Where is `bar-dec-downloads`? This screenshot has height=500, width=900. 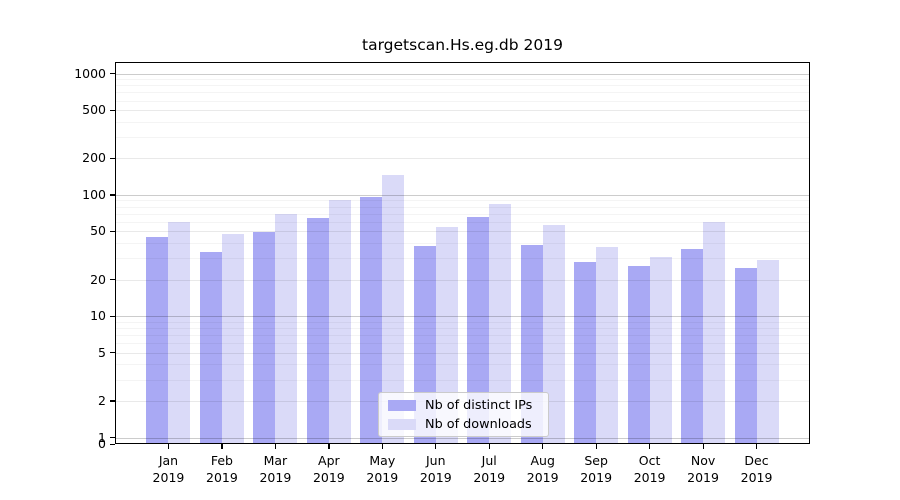 bar-dec-downloads is located at coordinates (767, 352).